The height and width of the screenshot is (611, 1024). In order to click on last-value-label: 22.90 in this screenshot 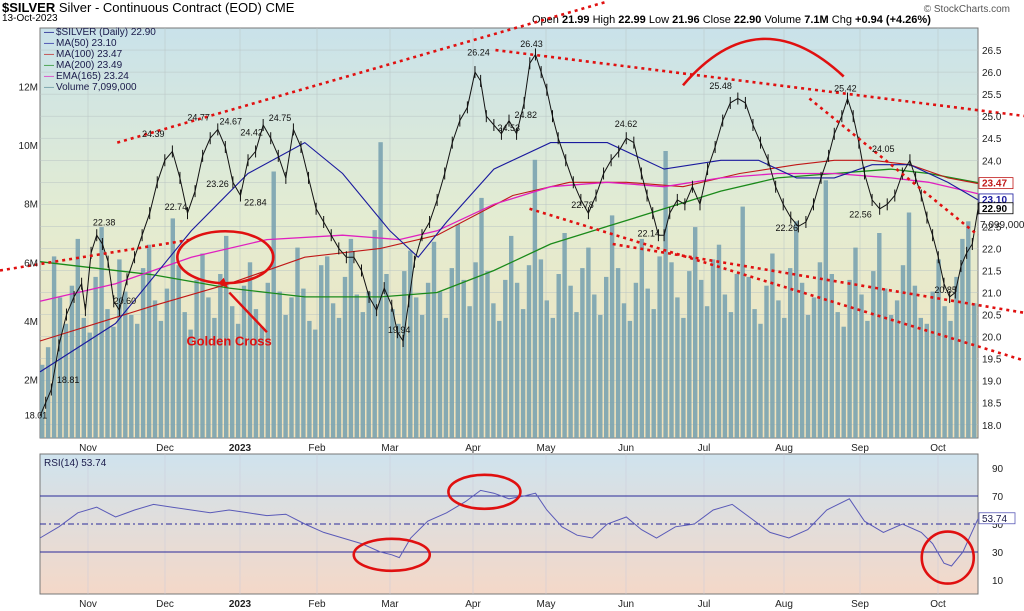, I will do `click(994, 209)`.